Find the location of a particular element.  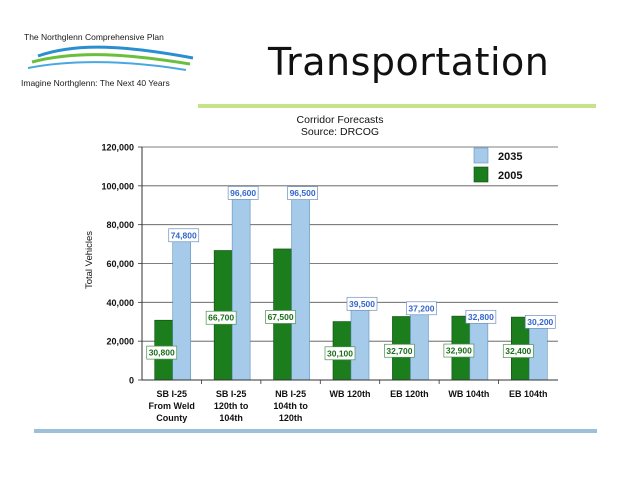

data-label-2005: 66,700 is located at coordinates (221, 318).